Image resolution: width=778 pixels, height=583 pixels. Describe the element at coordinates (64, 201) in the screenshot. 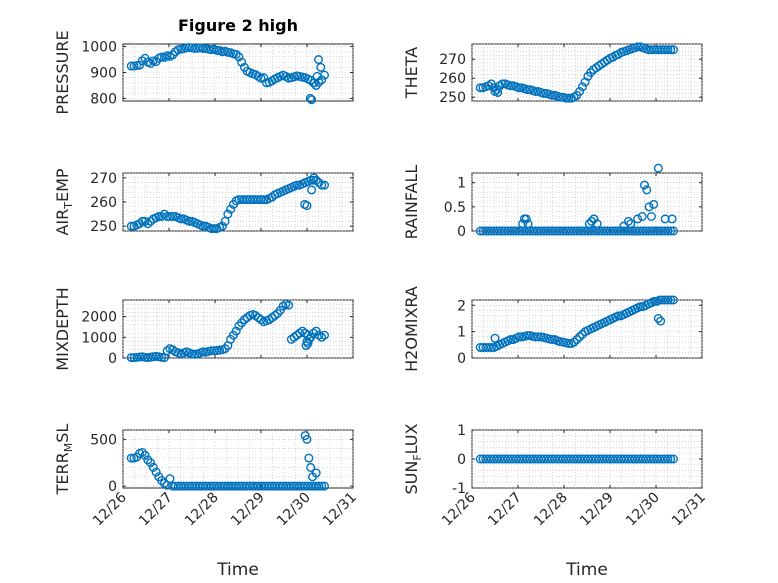

I see `ylabel-2: AIRTEMP` at that location.